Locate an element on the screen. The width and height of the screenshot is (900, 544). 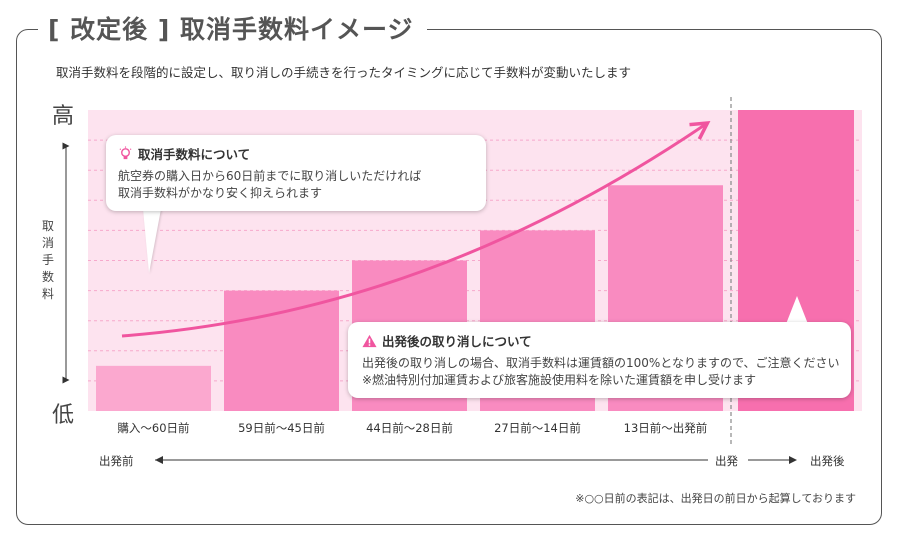
callout-before-header: 取消手数料について is located at coordinates (296, 153).